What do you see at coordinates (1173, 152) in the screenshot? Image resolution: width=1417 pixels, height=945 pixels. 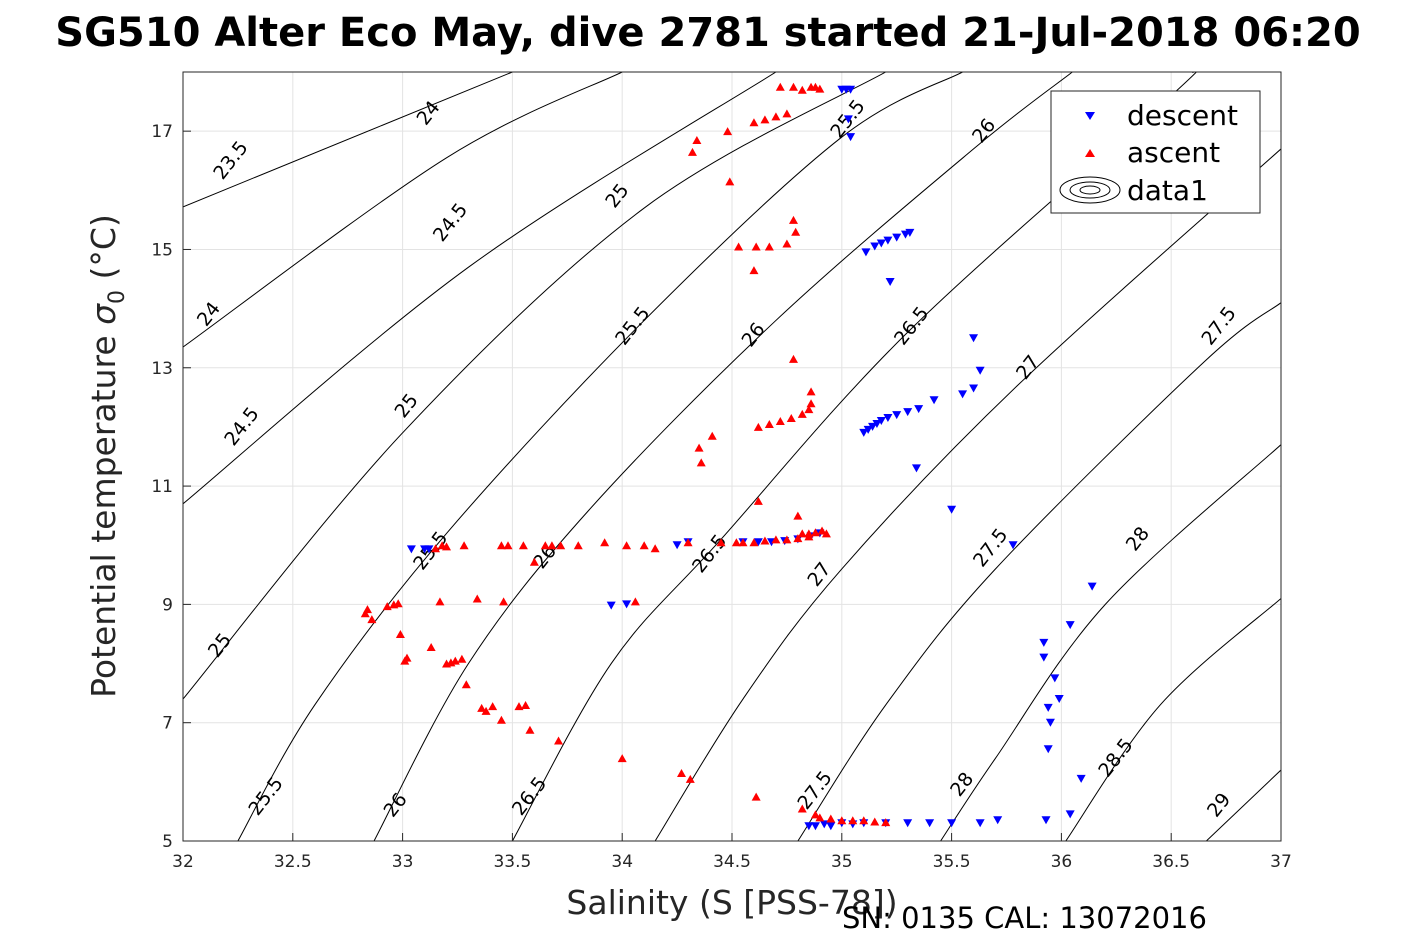 I see `legend-ascent-label: ascent` at bounding box center [1173, 152].